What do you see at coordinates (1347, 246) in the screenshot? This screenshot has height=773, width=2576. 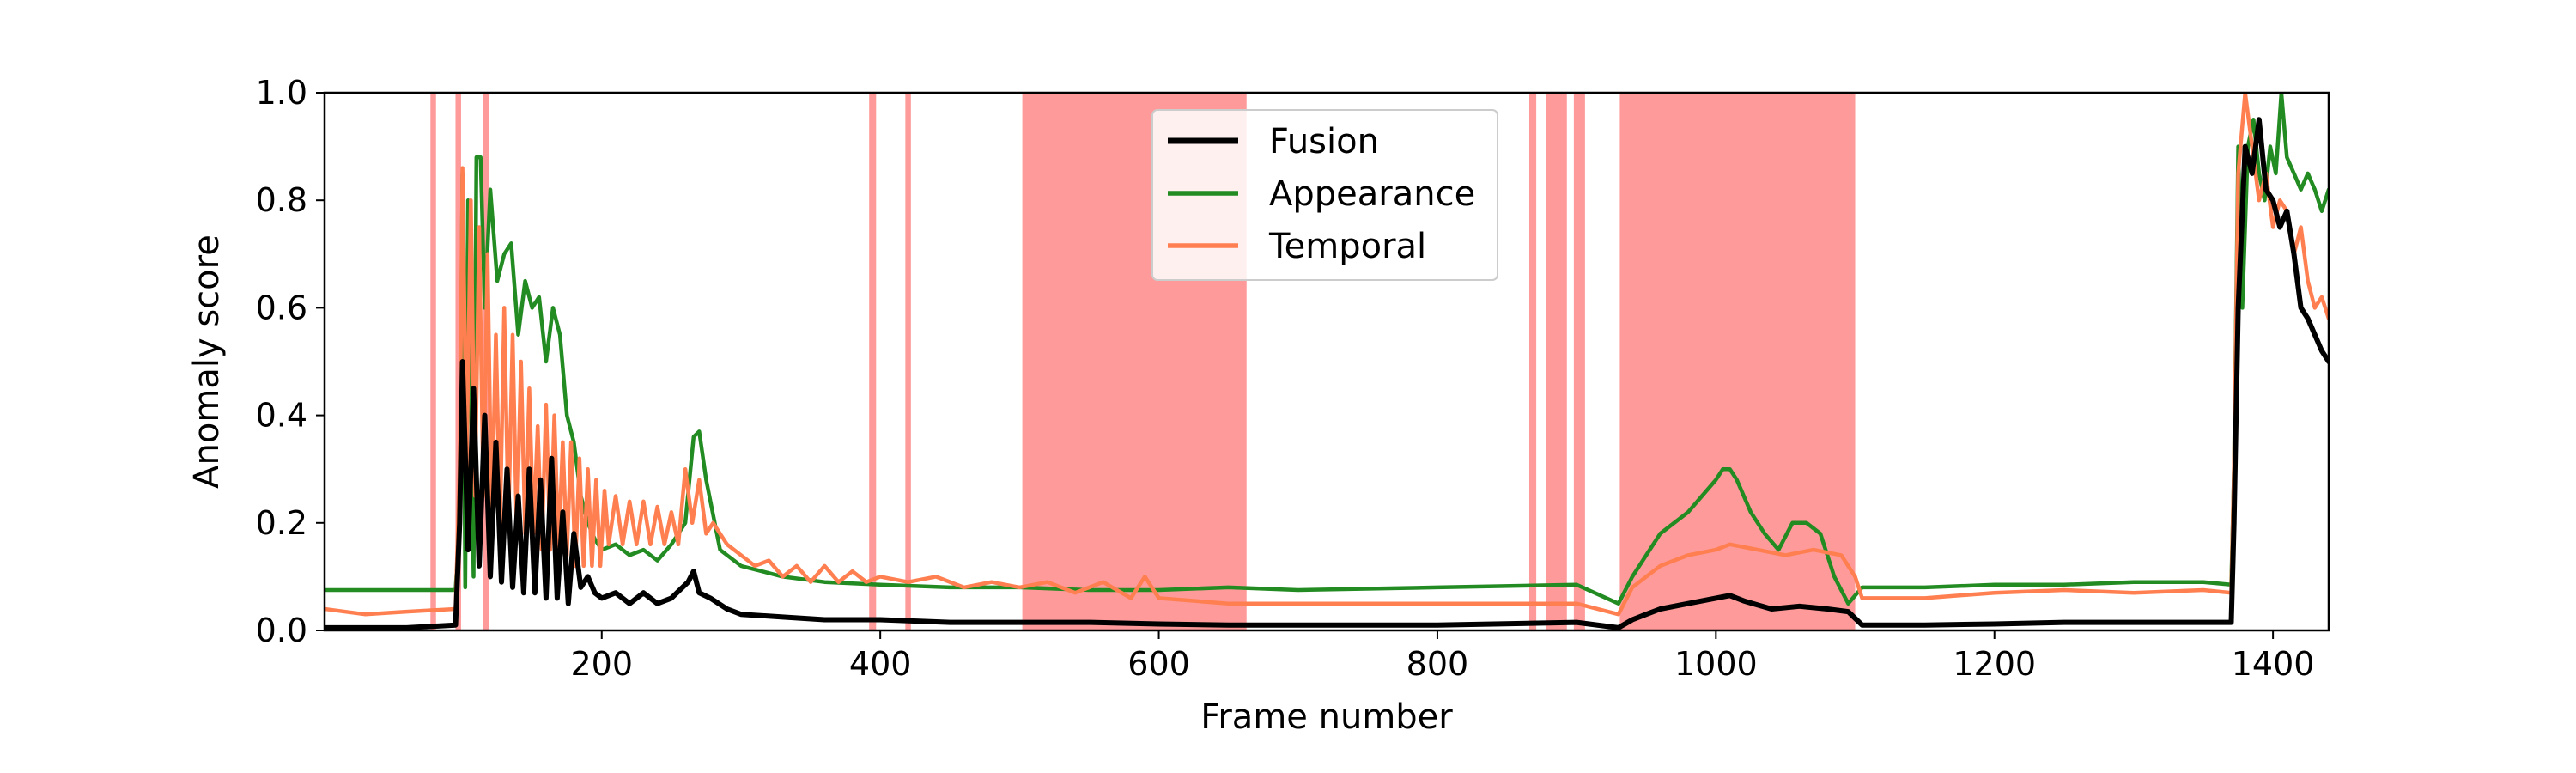 I see `legend-label-temporal: Temporal` at bounding box center [1347, 246].